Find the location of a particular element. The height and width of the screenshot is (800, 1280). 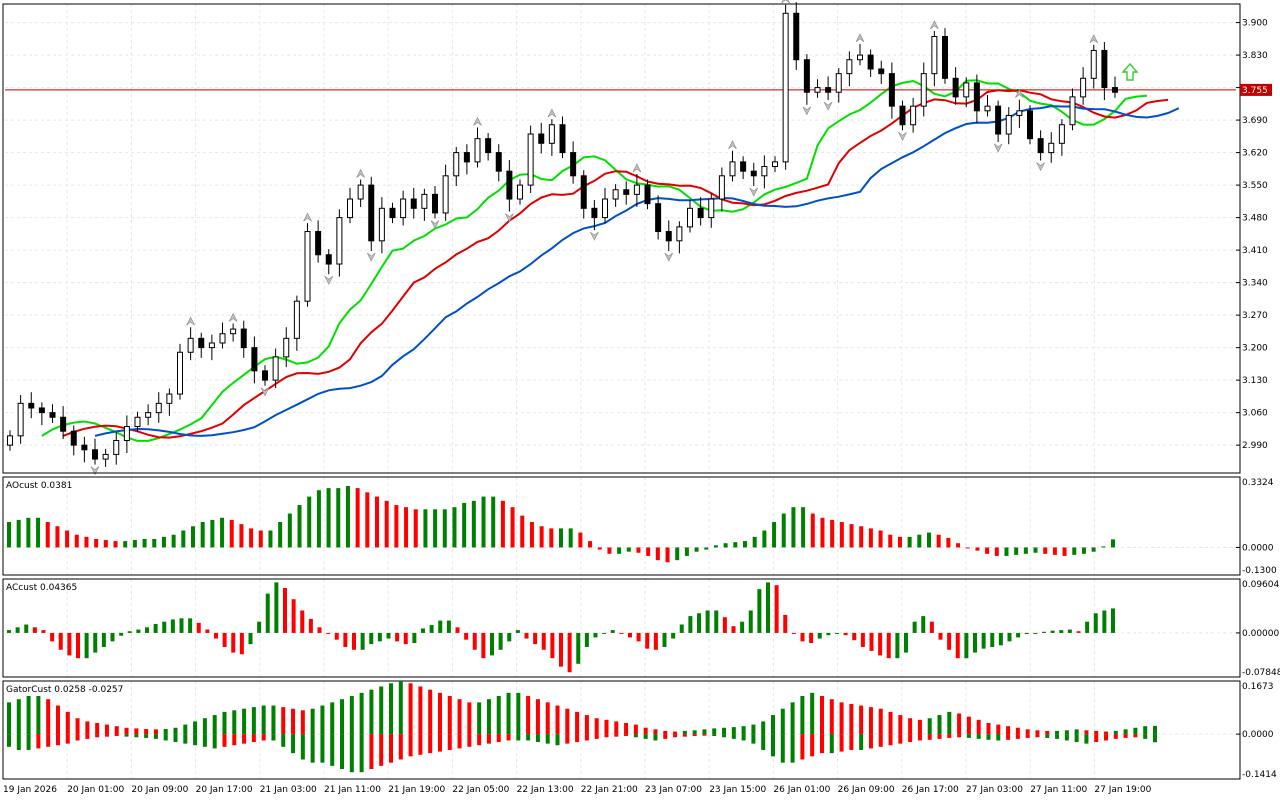

x-tick-label: 27 Jan 03:00 is located at coordinates (994, 790).